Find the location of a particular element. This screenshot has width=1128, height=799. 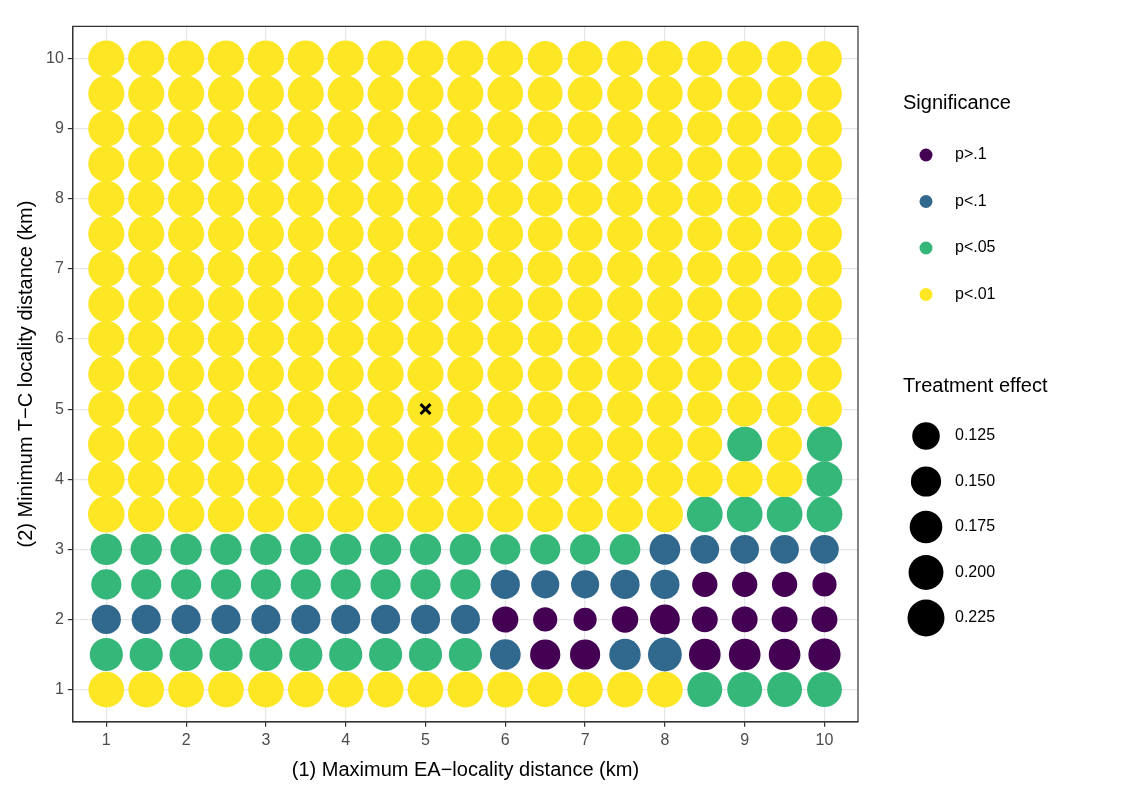

x-tick-label: 6 is located at coordinates (505, 739).